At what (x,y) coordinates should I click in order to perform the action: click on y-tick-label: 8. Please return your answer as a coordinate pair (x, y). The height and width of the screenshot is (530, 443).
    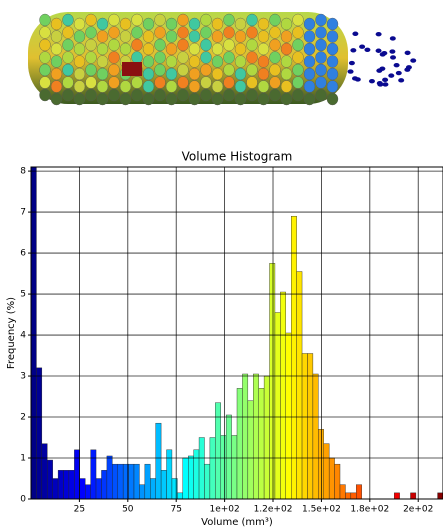
    Looking at the image, I should click on (23, 172).